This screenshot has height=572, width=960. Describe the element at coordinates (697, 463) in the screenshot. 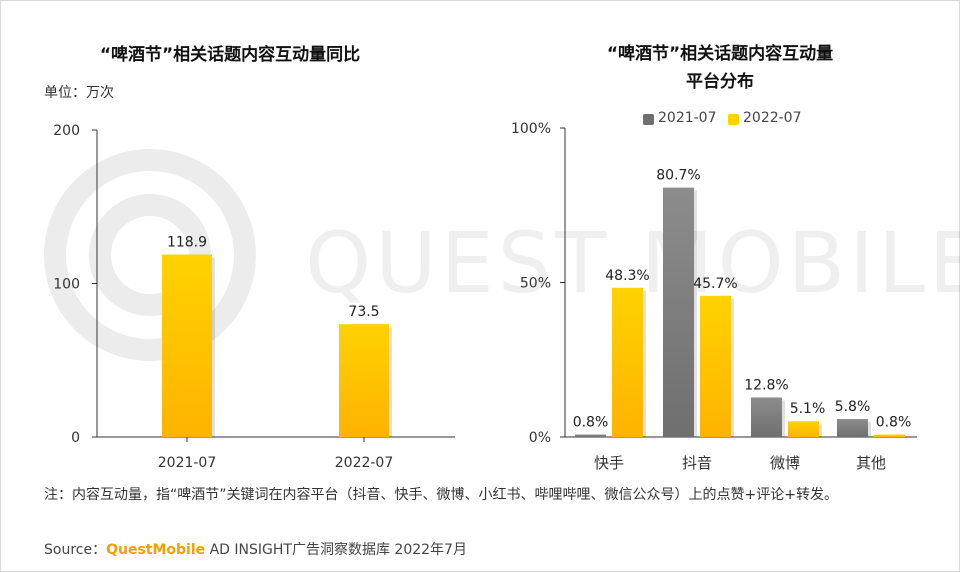

I see `right-x-tick-label: 抖音` at that location.